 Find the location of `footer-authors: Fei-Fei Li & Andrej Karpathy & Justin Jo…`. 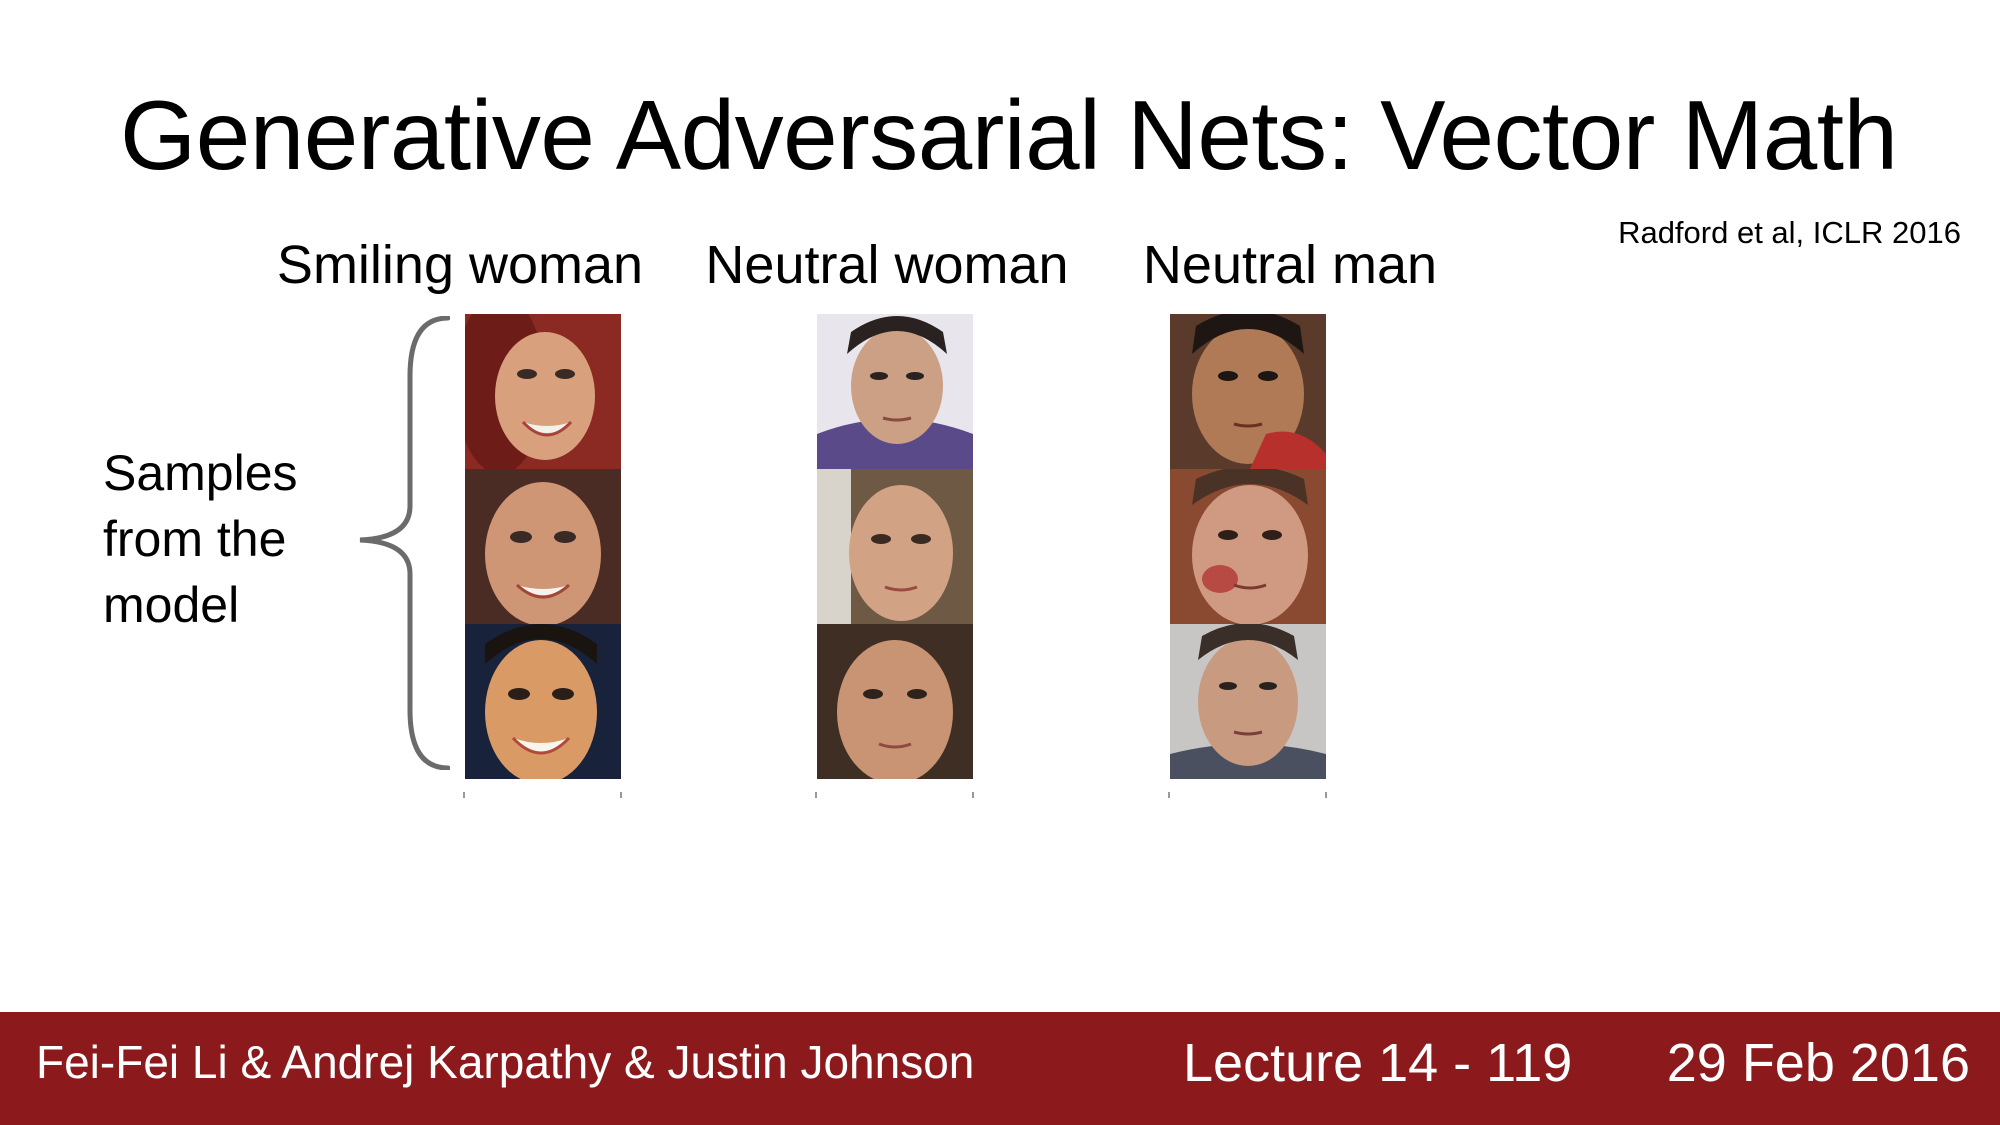

footer-authors: Fei-Fei Li & Andrej Karpathy & Justin Jo… is located at coordinates (505, 1062).